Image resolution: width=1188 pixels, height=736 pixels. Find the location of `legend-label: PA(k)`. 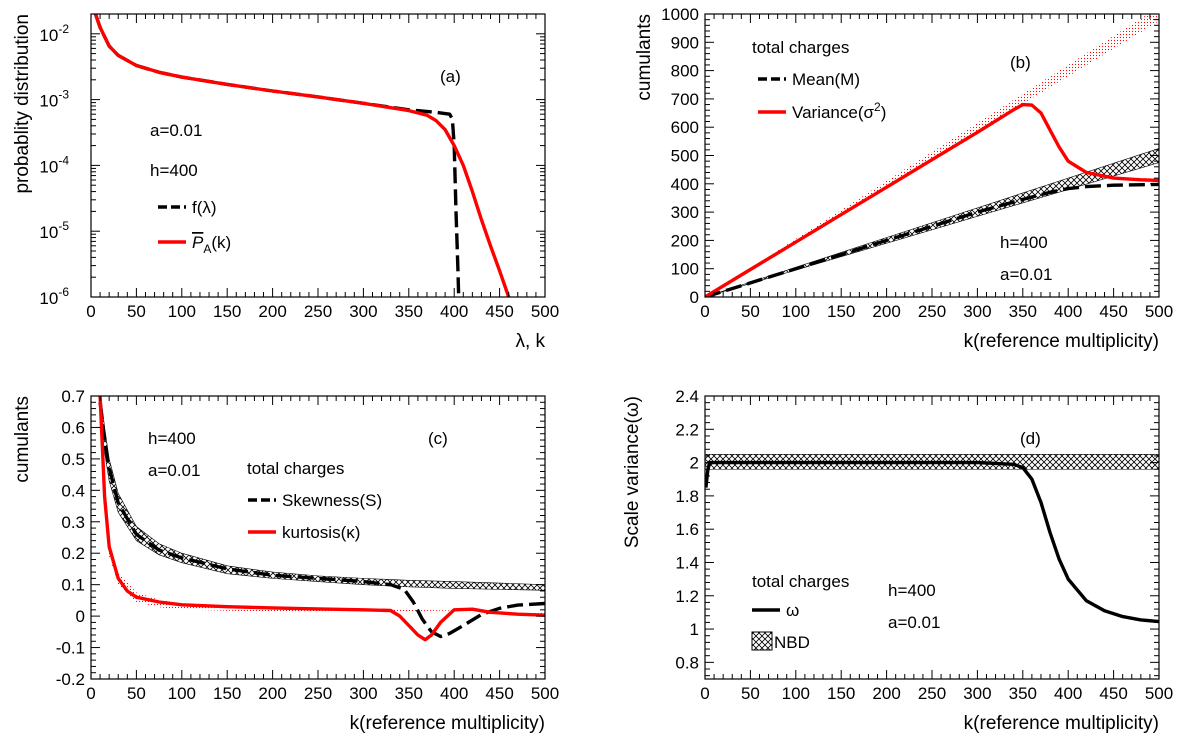

legend-label: PA(k) is located at coordinates (211, 244).